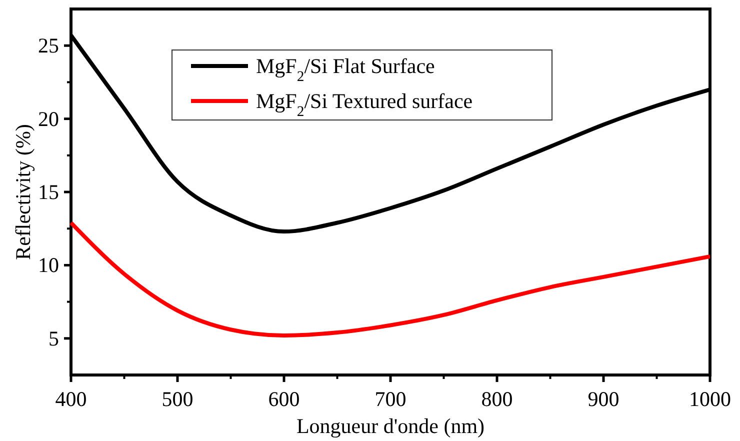 This screenshot has height=441, width=740. I want to click on x-tick-label: 800, so click(497, 399).